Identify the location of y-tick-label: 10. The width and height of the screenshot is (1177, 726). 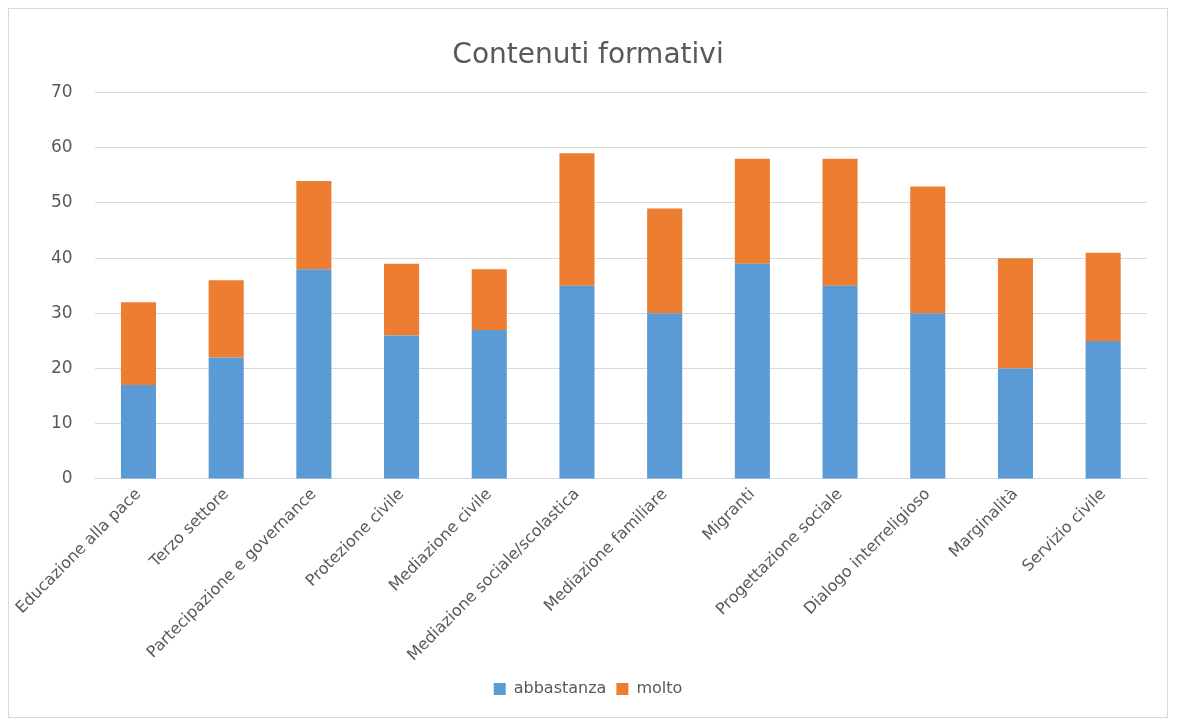
(61, 422).